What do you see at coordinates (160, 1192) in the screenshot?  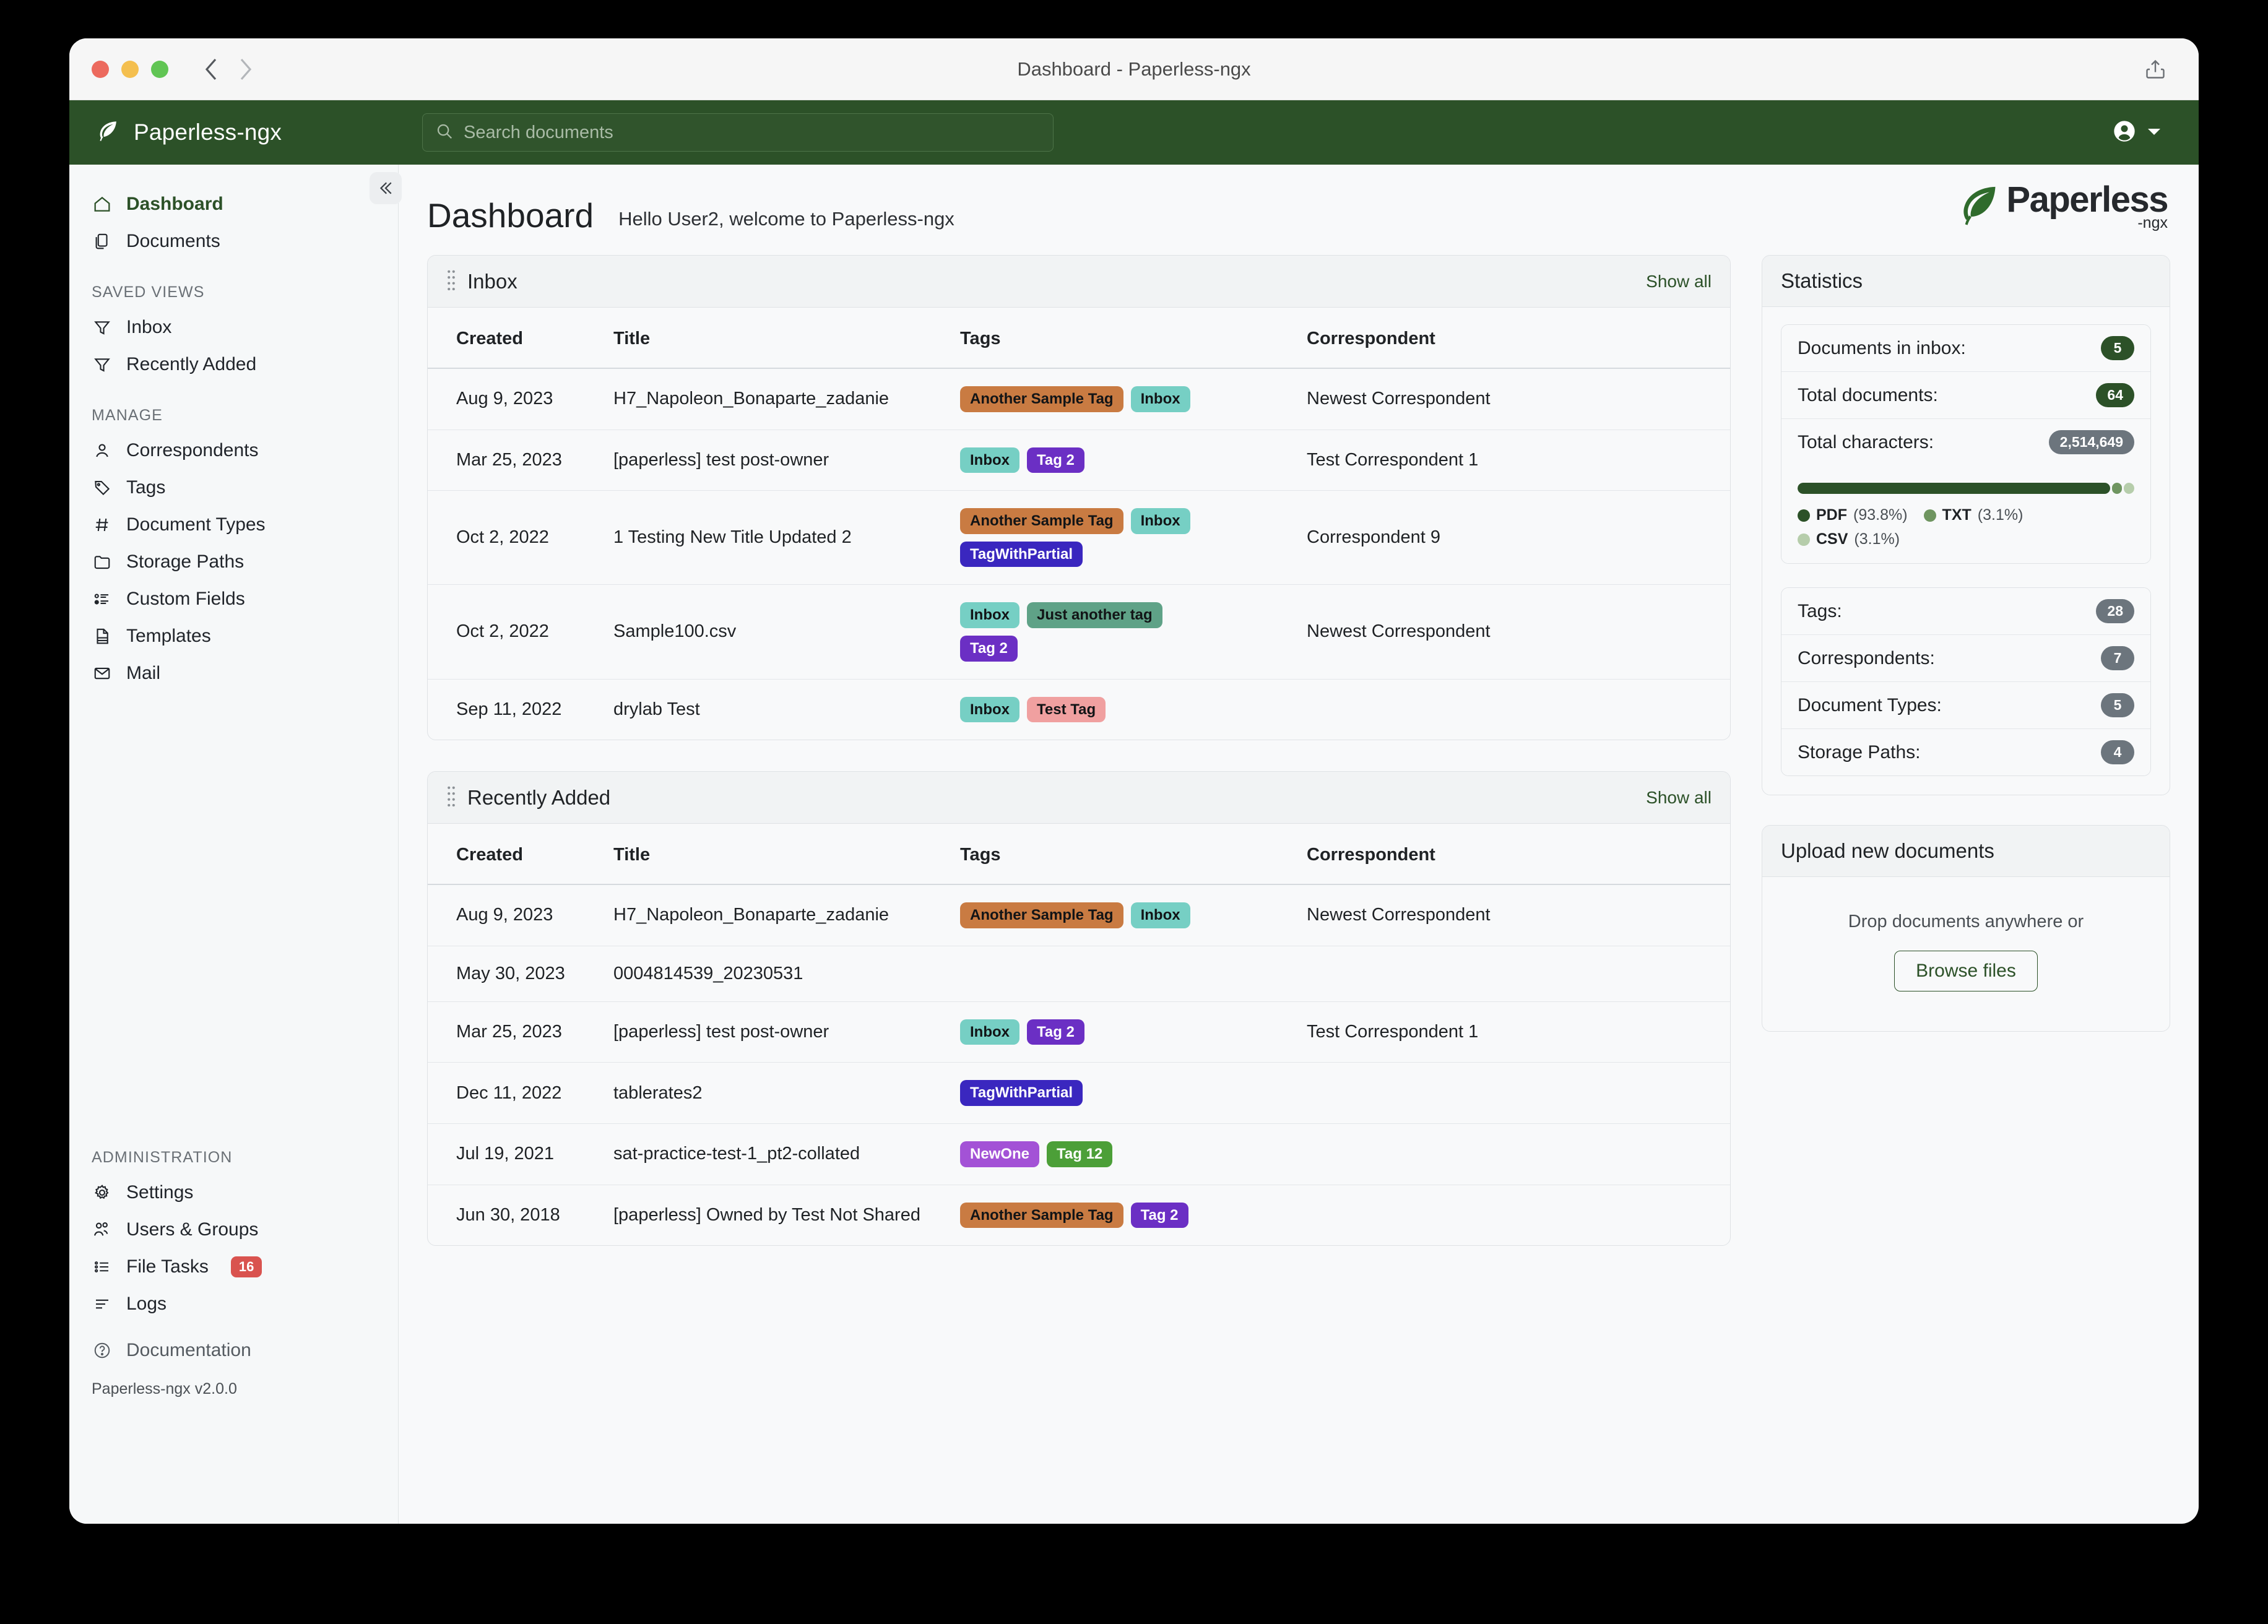 I see `sidebar-item-label: Settings` at bounding box center [160, 1192].